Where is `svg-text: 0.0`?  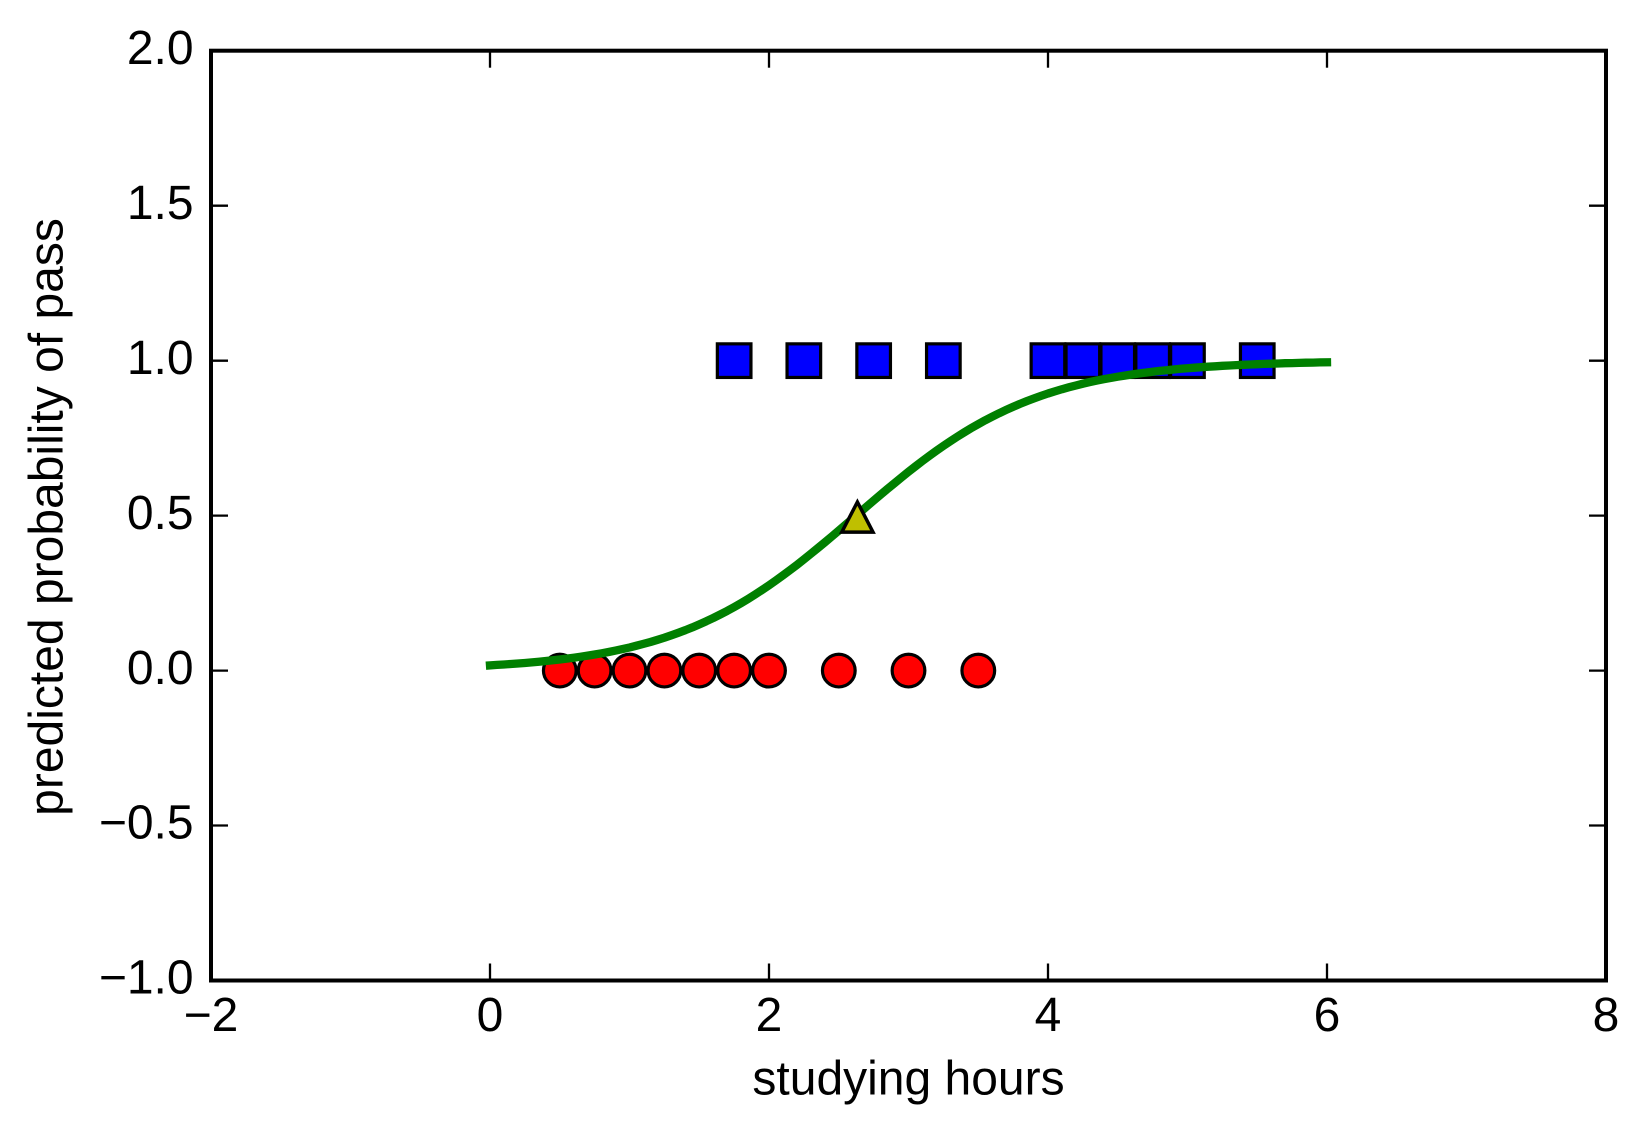 svg-text: 0.0 is located at coordinates (160, 668).